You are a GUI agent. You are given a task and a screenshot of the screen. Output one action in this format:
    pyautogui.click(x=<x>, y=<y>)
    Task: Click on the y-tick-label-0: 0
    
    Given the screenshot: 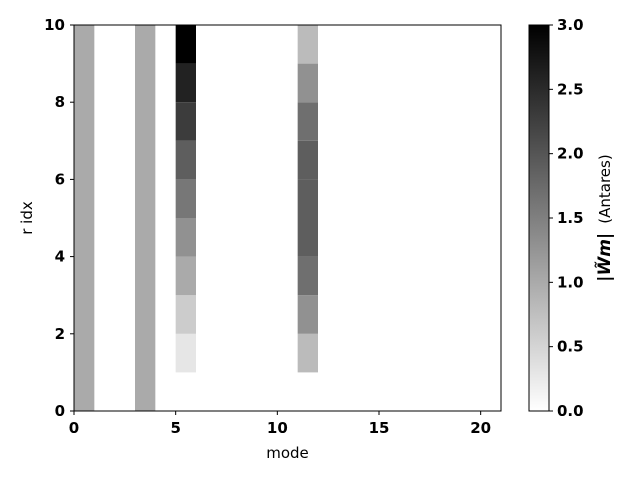 What is the action you would take?
    pyautogui.click(x=60, y=411)
    